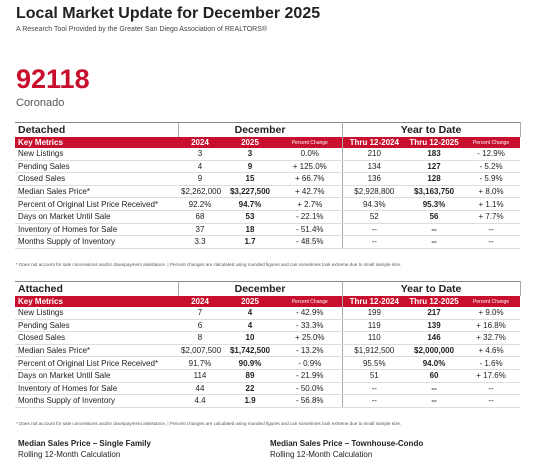  What do you see at coordinates (96, 192) in the screenshot?
I see `metric-name: Median Sales Price*` at bounding box center [96, 192].